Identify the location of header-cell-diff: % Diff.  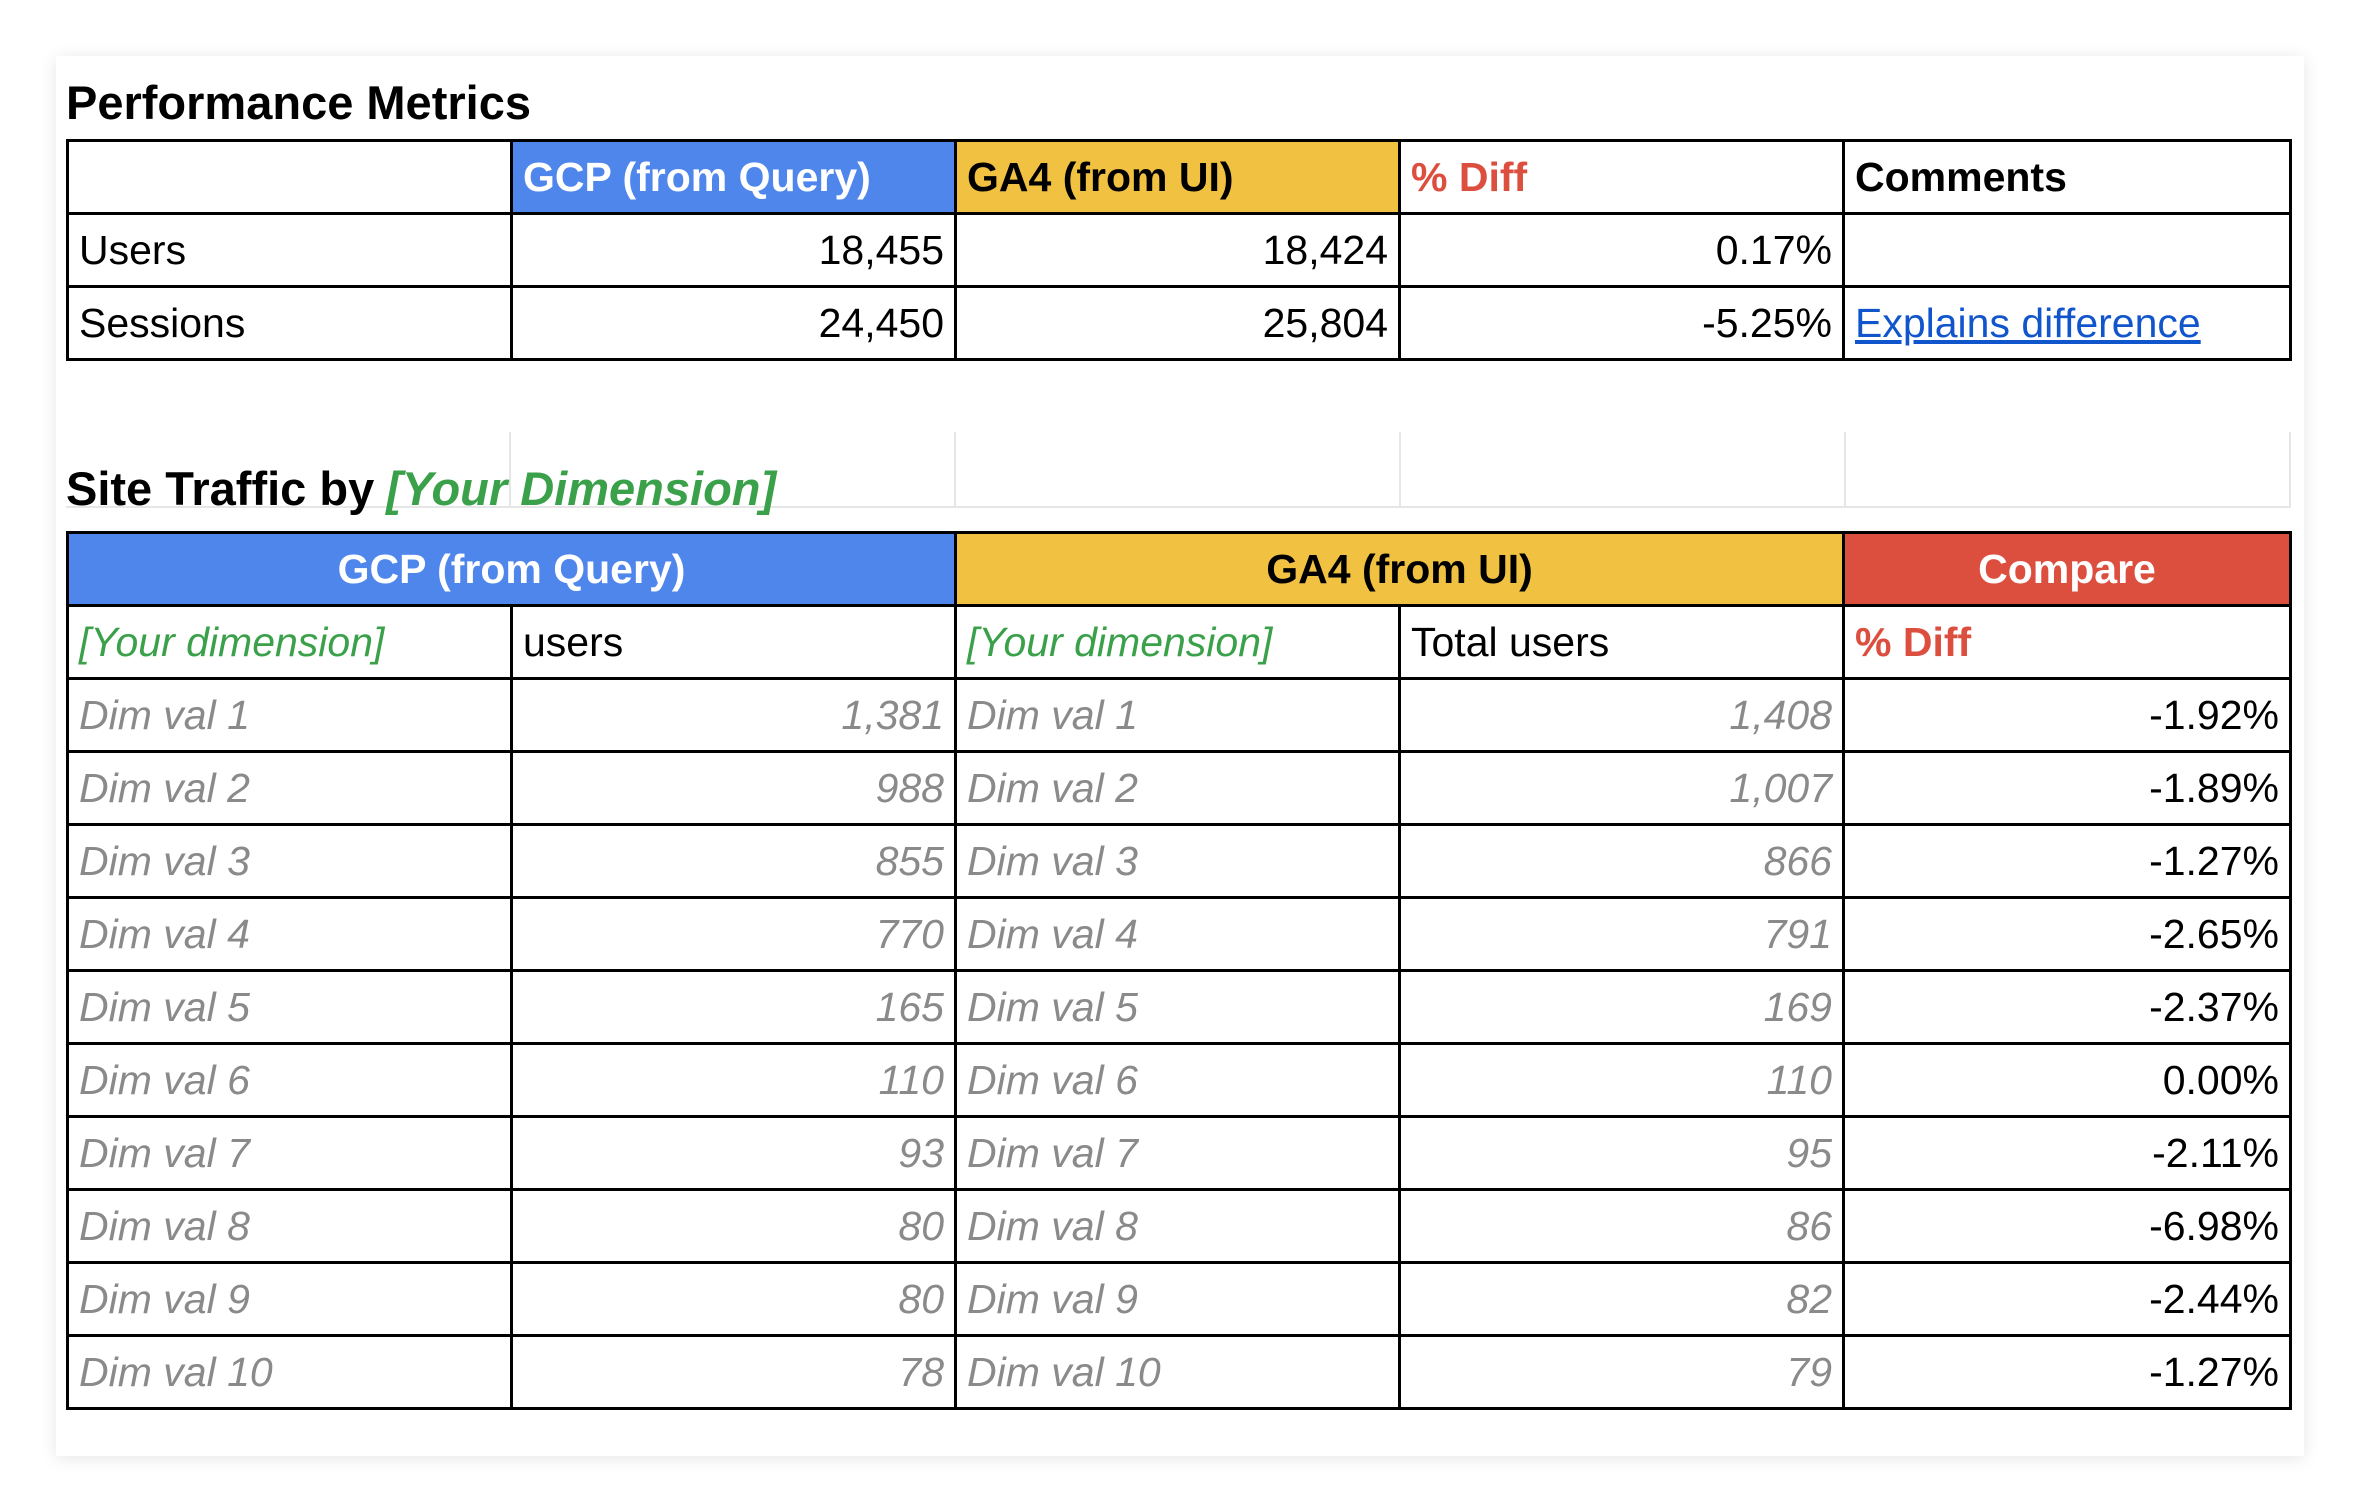
(1621, 177).